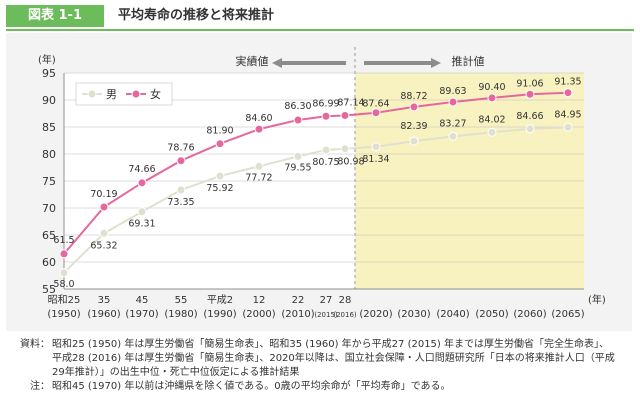 This screenshot has width=640, height=409. Describe the element at coordinates (413, 314) in the screenshot. I see `x-tick-label: (2030)` at that location.